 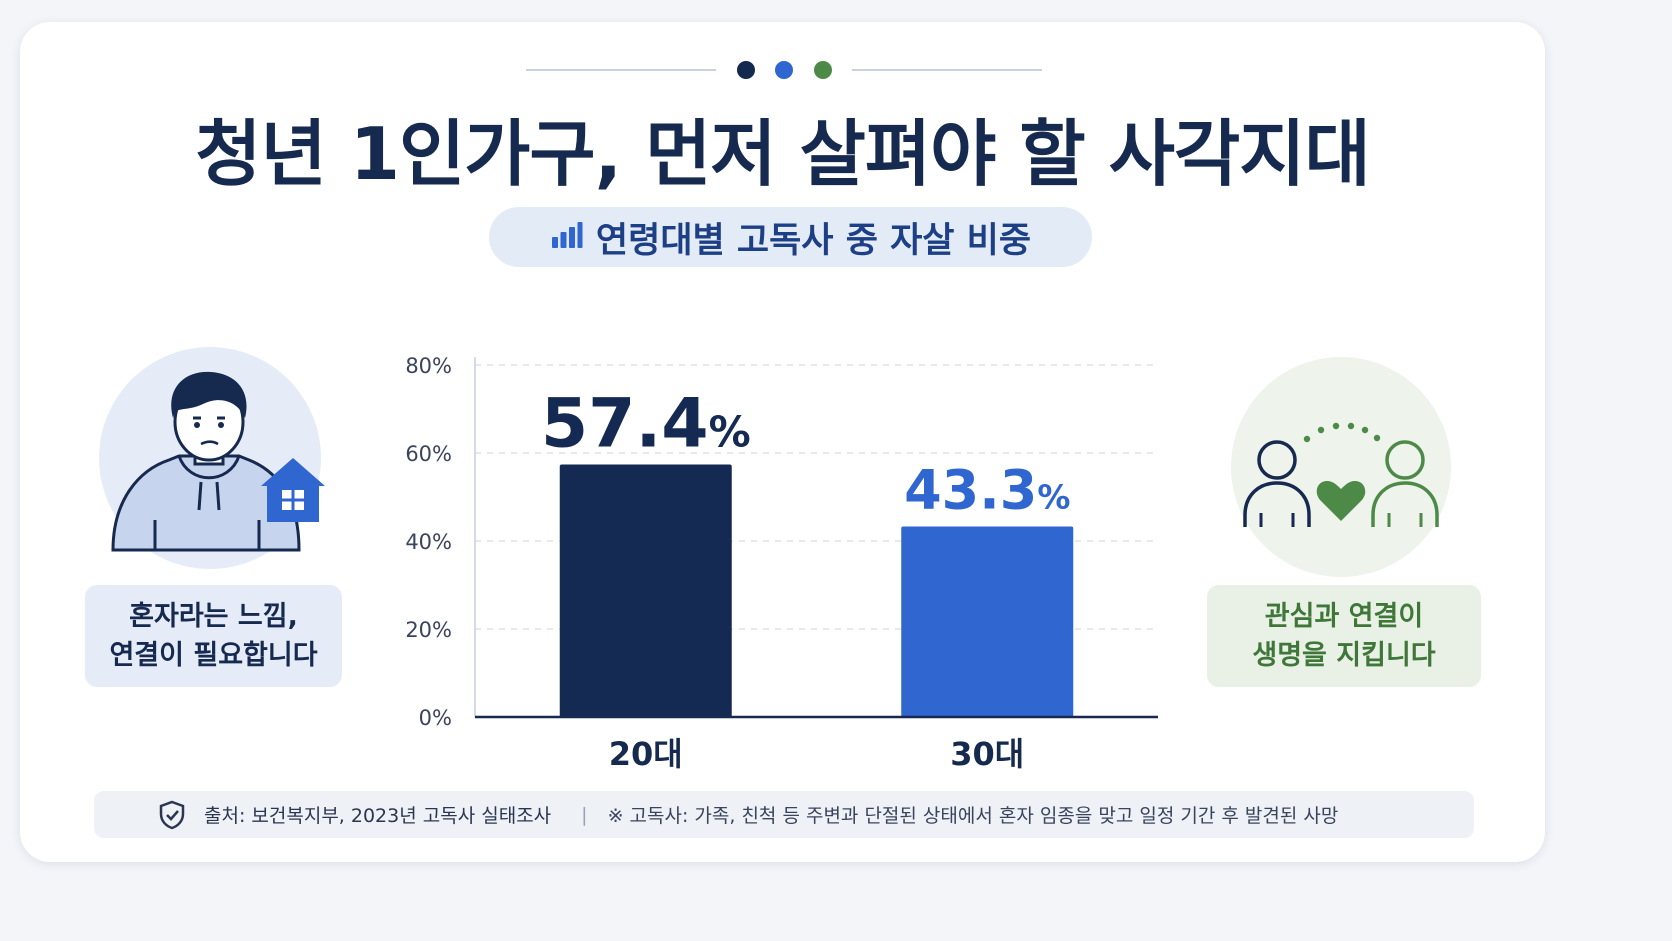 I want to click on left-message-line2: 연결이 필요합니다, so click(x=213, y=655).